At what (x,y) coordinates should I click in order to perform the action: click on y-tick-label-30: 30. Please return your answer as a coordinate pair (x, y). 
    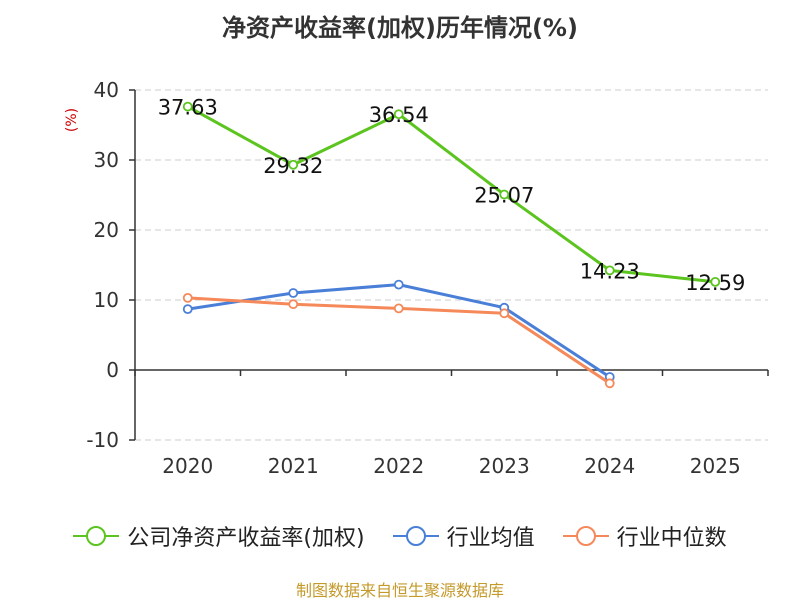
    Looking at the image, I should click on (106, 160).